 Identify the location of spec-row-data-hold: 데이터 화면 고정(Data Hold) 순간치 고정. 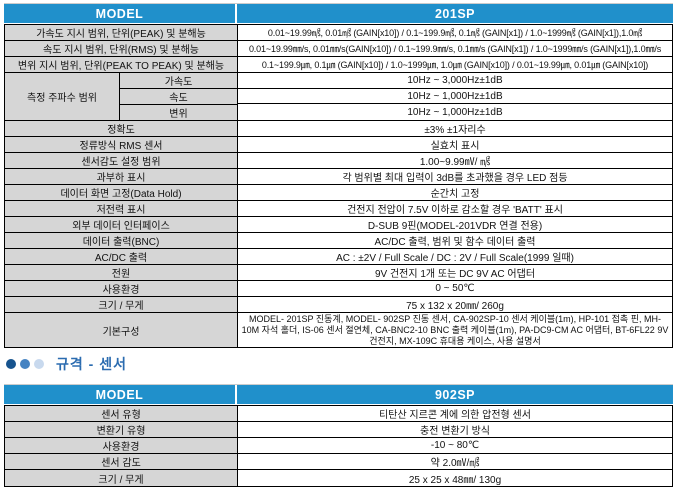
(338, 193).